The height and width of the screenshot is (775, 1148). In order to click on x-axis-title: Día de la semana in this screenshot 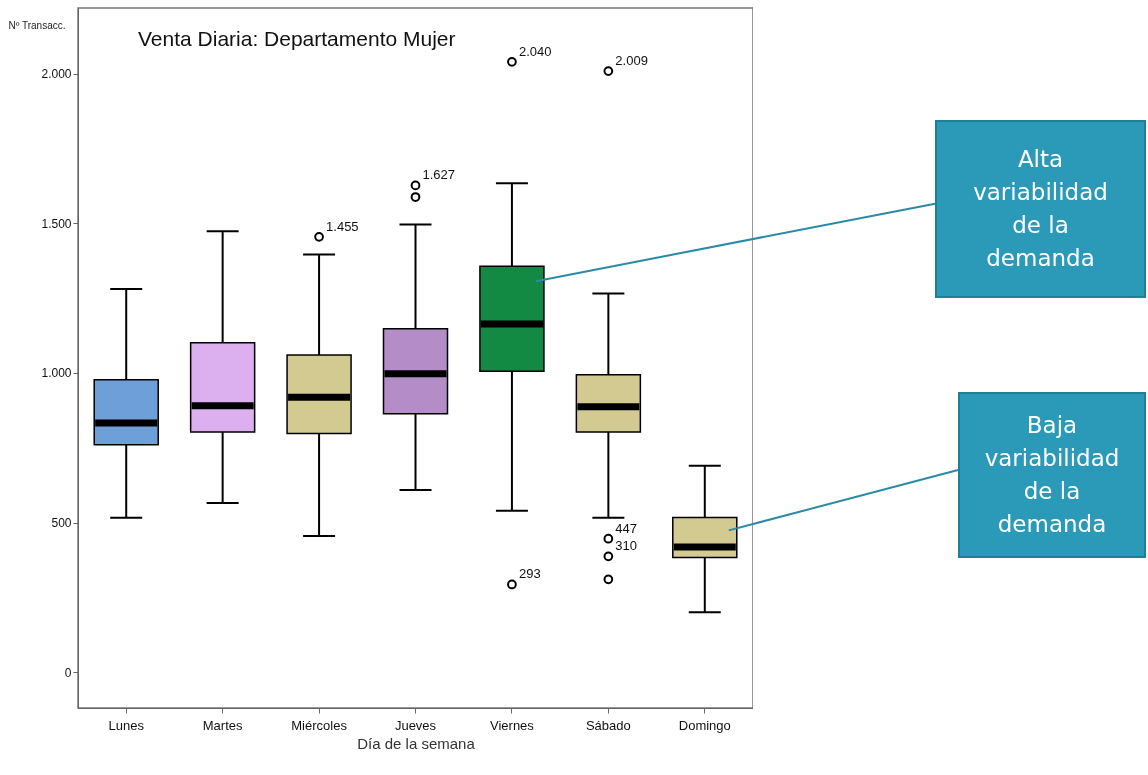, I will do `click(416, 743)`.